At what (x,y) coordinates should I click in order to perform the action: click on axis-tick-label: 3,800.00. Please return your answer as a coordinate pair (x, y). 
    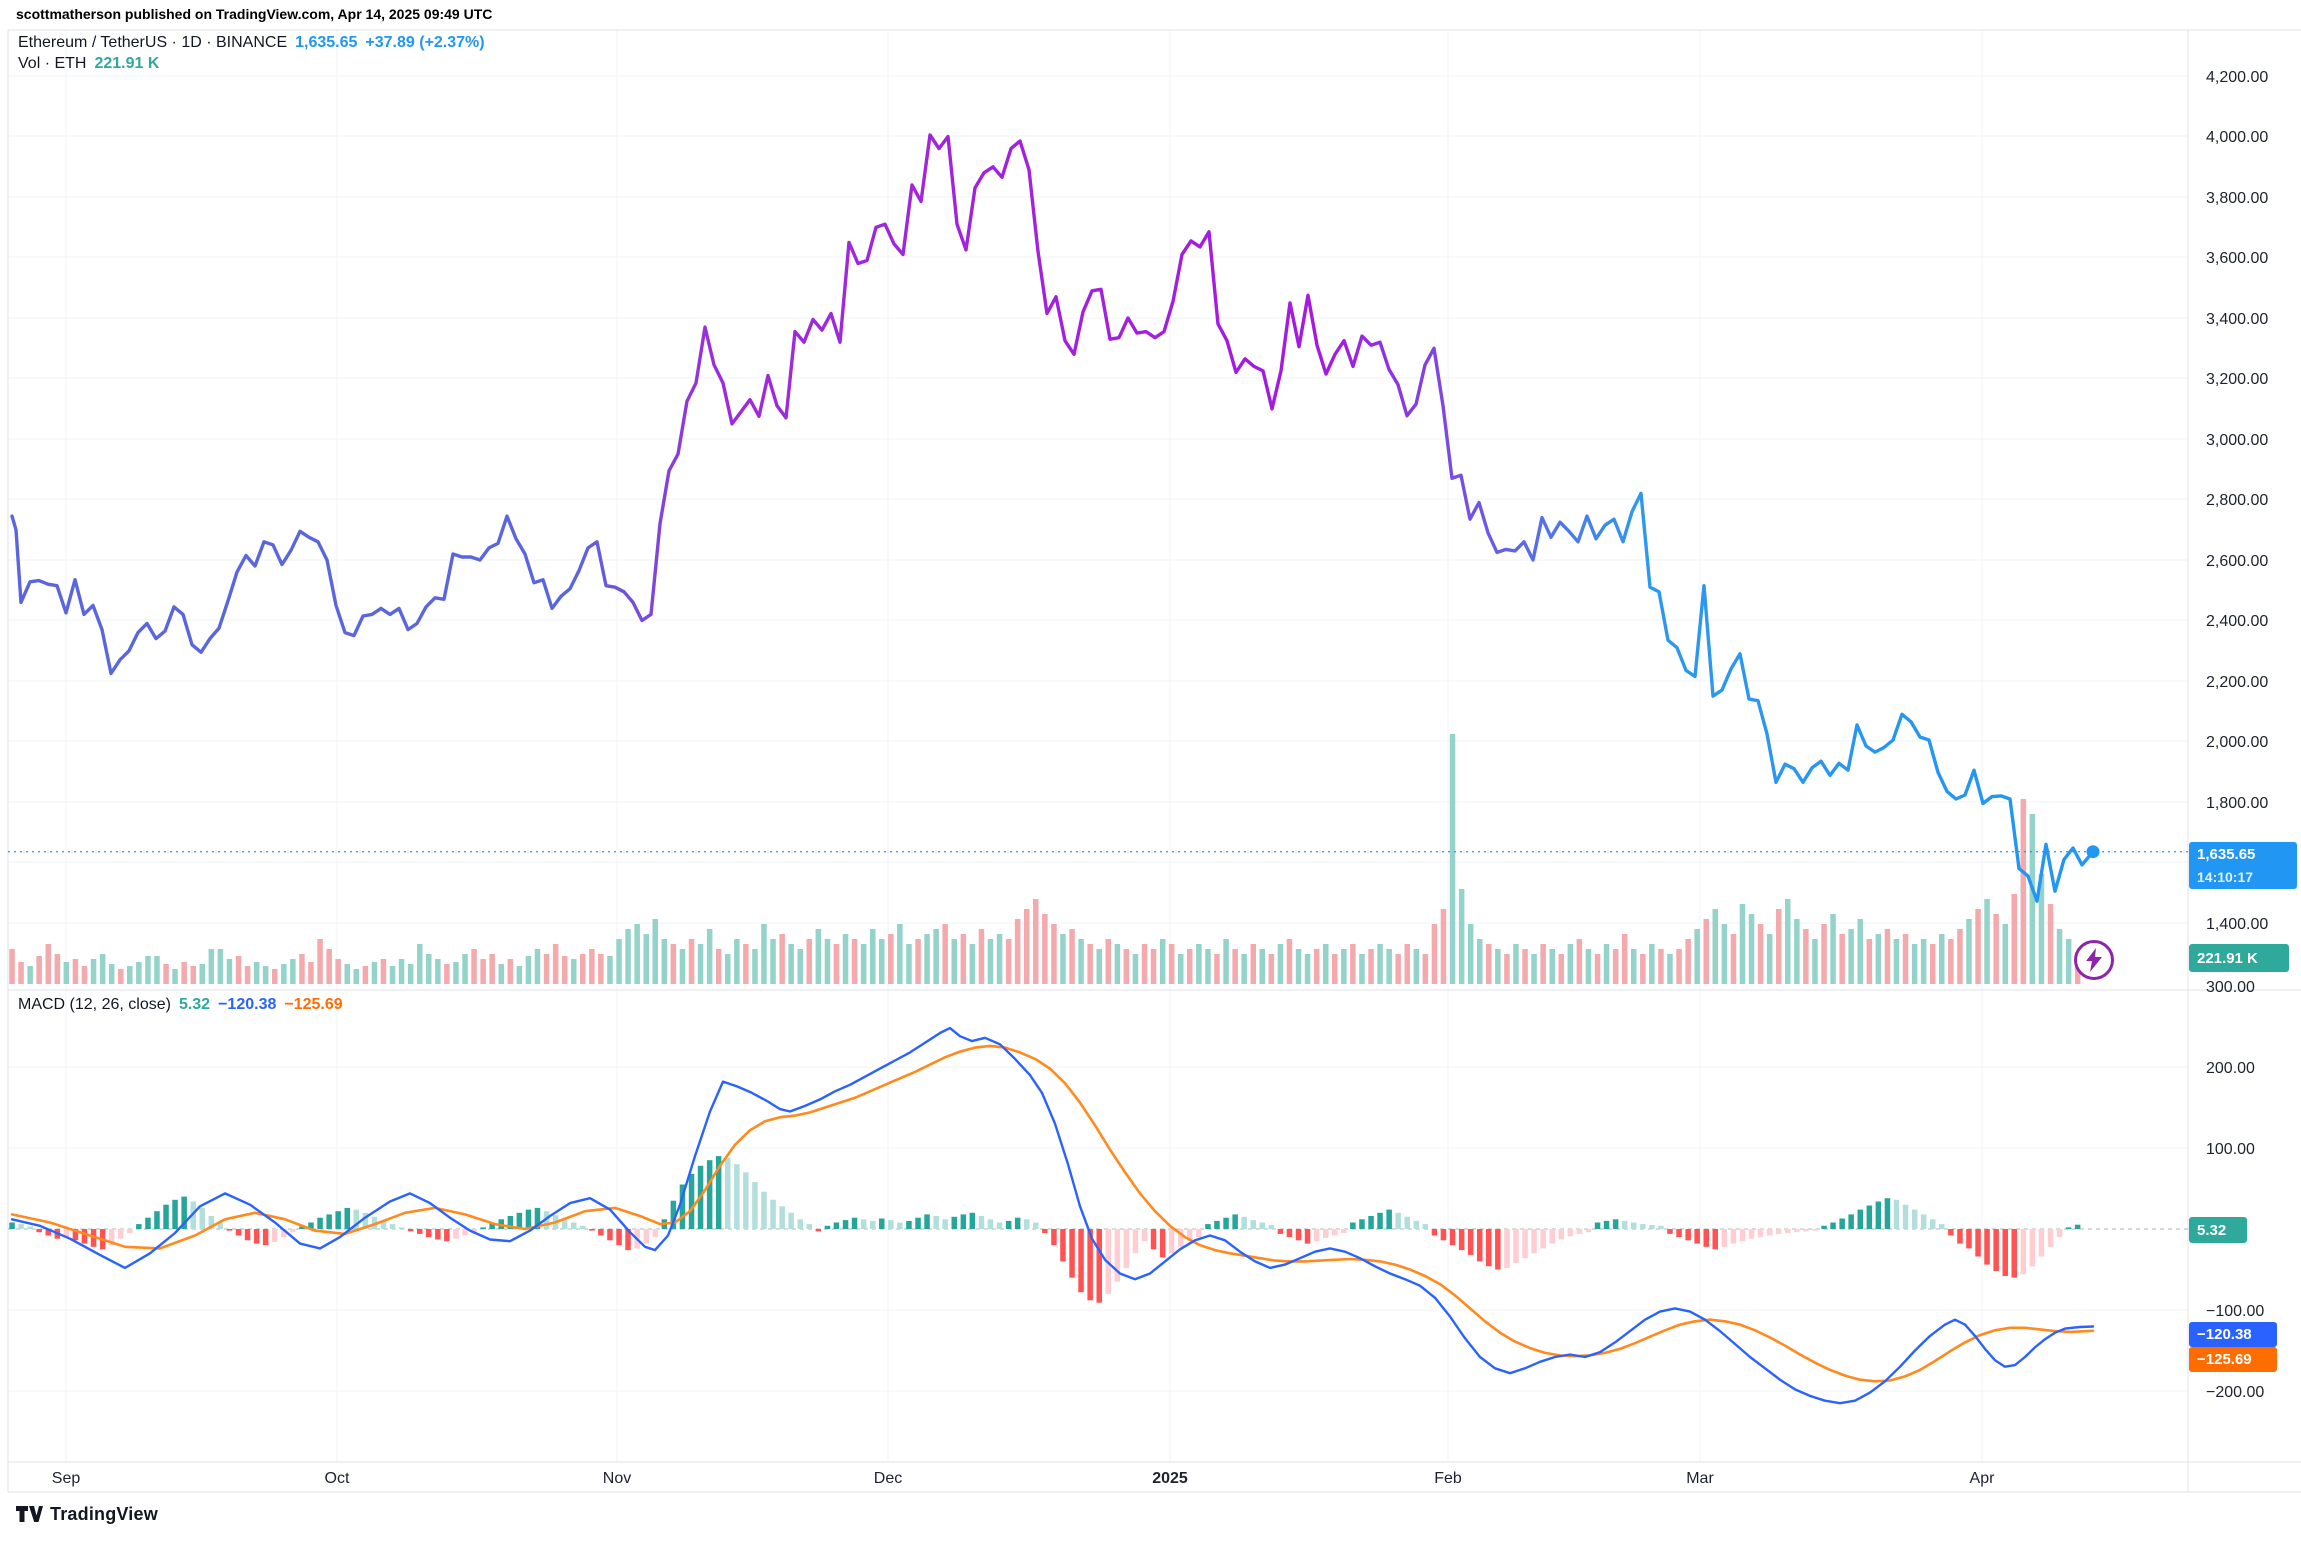
    Looking at the image, I should click on (2237, 198).